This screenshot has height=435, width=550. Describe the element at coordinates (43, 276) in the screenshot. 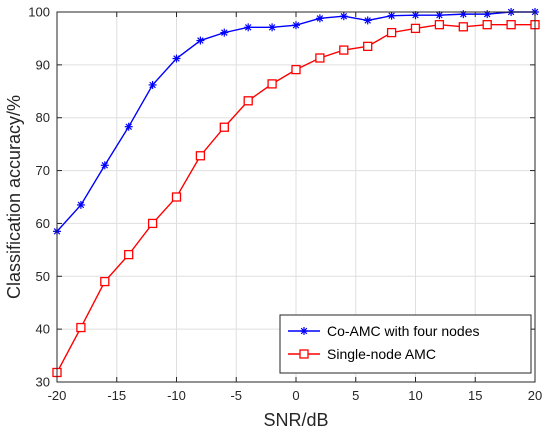

I see `y-tick-label: 50` at that location.